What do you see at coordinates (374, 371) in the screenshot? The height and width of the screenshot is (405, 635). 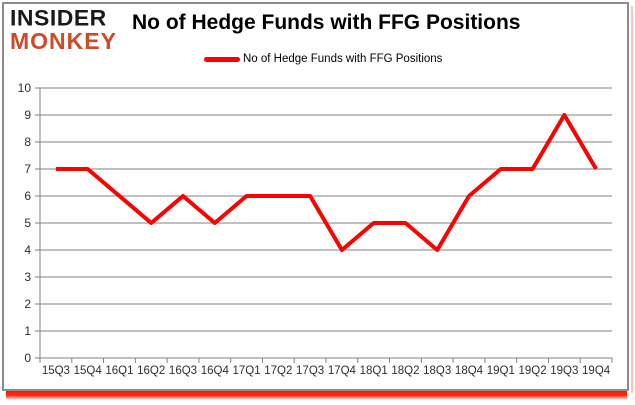 I see `x-axis-label: 18Q1` at bounding box center [374, 371].